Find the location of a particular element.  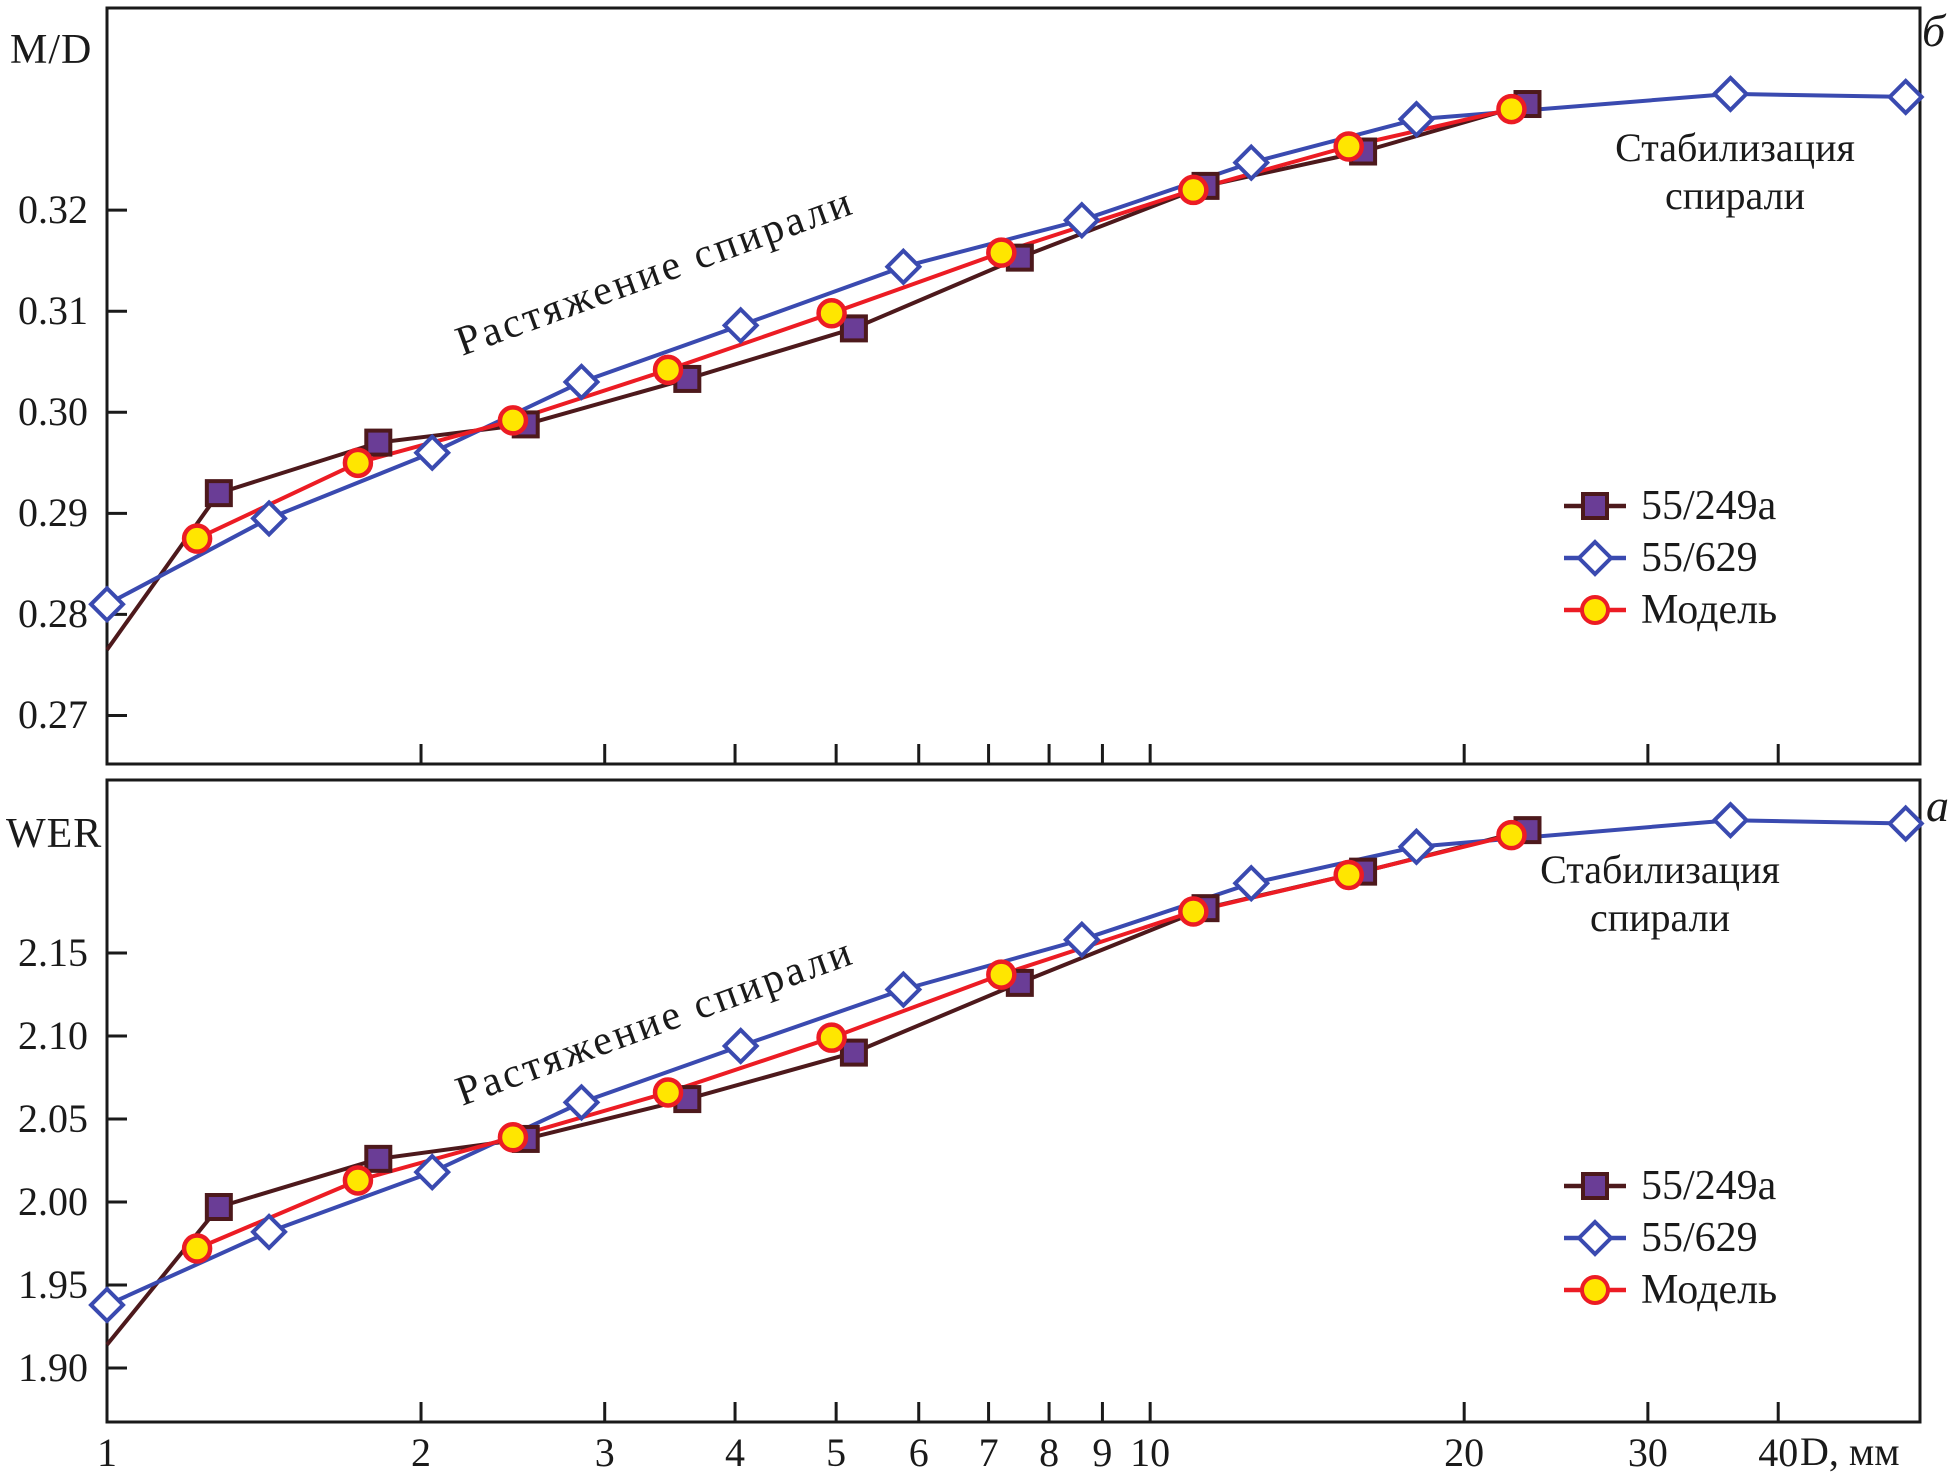

y-tick-label: 1.90 is located at coordinates (53, 1368).